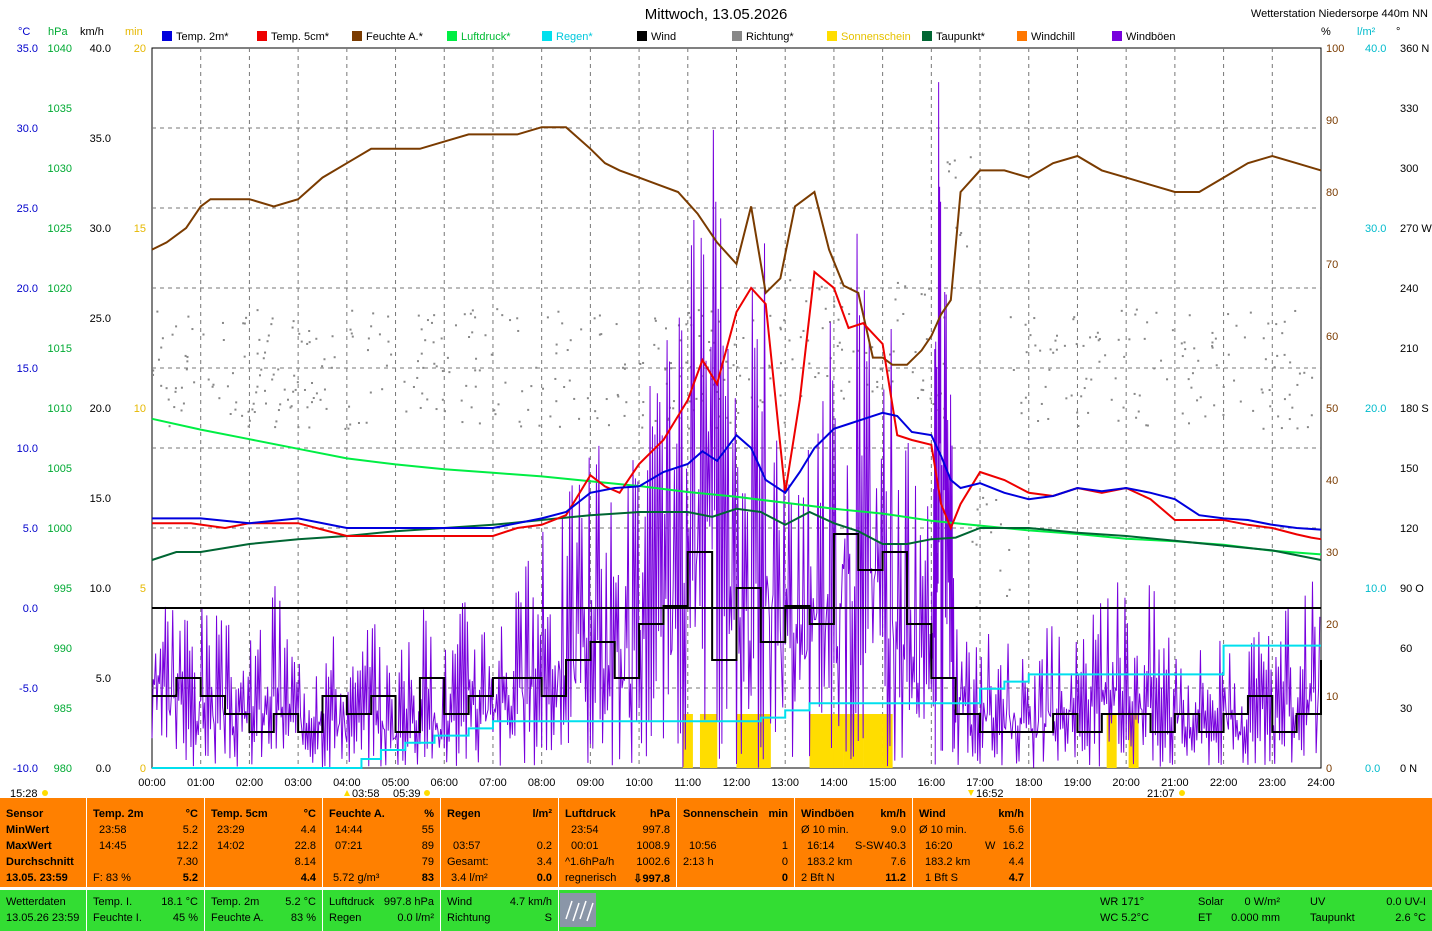 Image resolution: width=1432 pixels, height=931 pixels. Describe the element at coordinates (1335, 49) in the screenshot. I see `tick-label-pct: 100` at that location.